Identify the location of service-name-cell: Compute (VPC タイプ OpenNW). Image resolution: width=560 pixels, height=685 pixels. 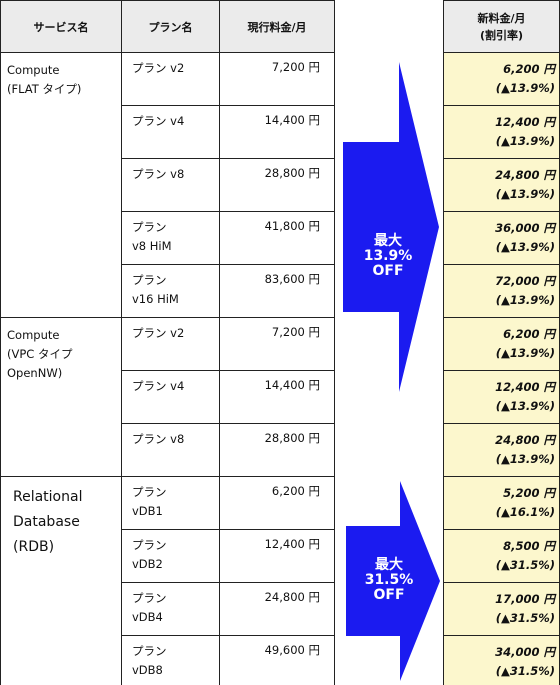
(61, 397).